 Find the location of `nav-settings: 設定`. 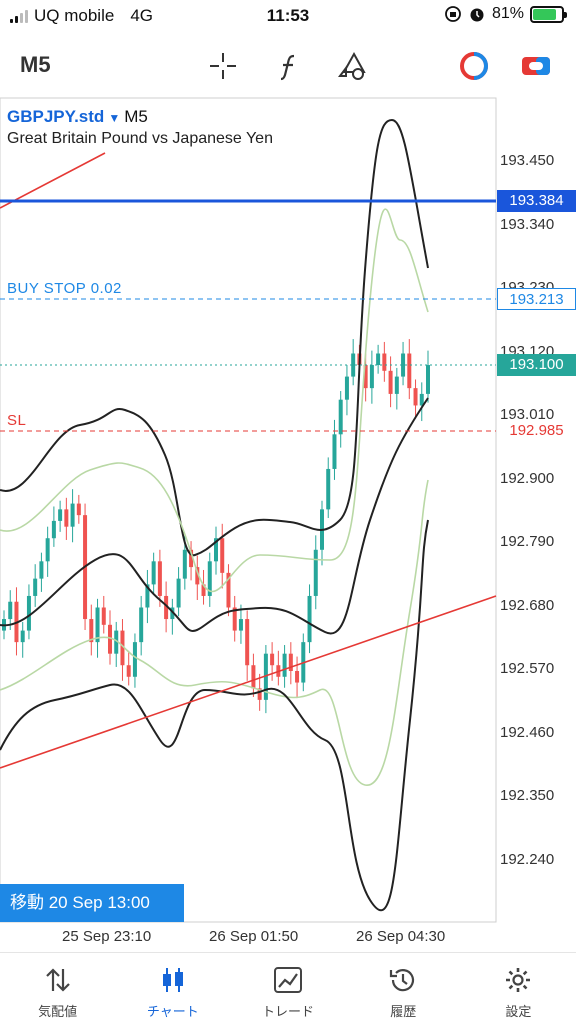

nav-settings: 設定 is located at coordinates (518, 988).